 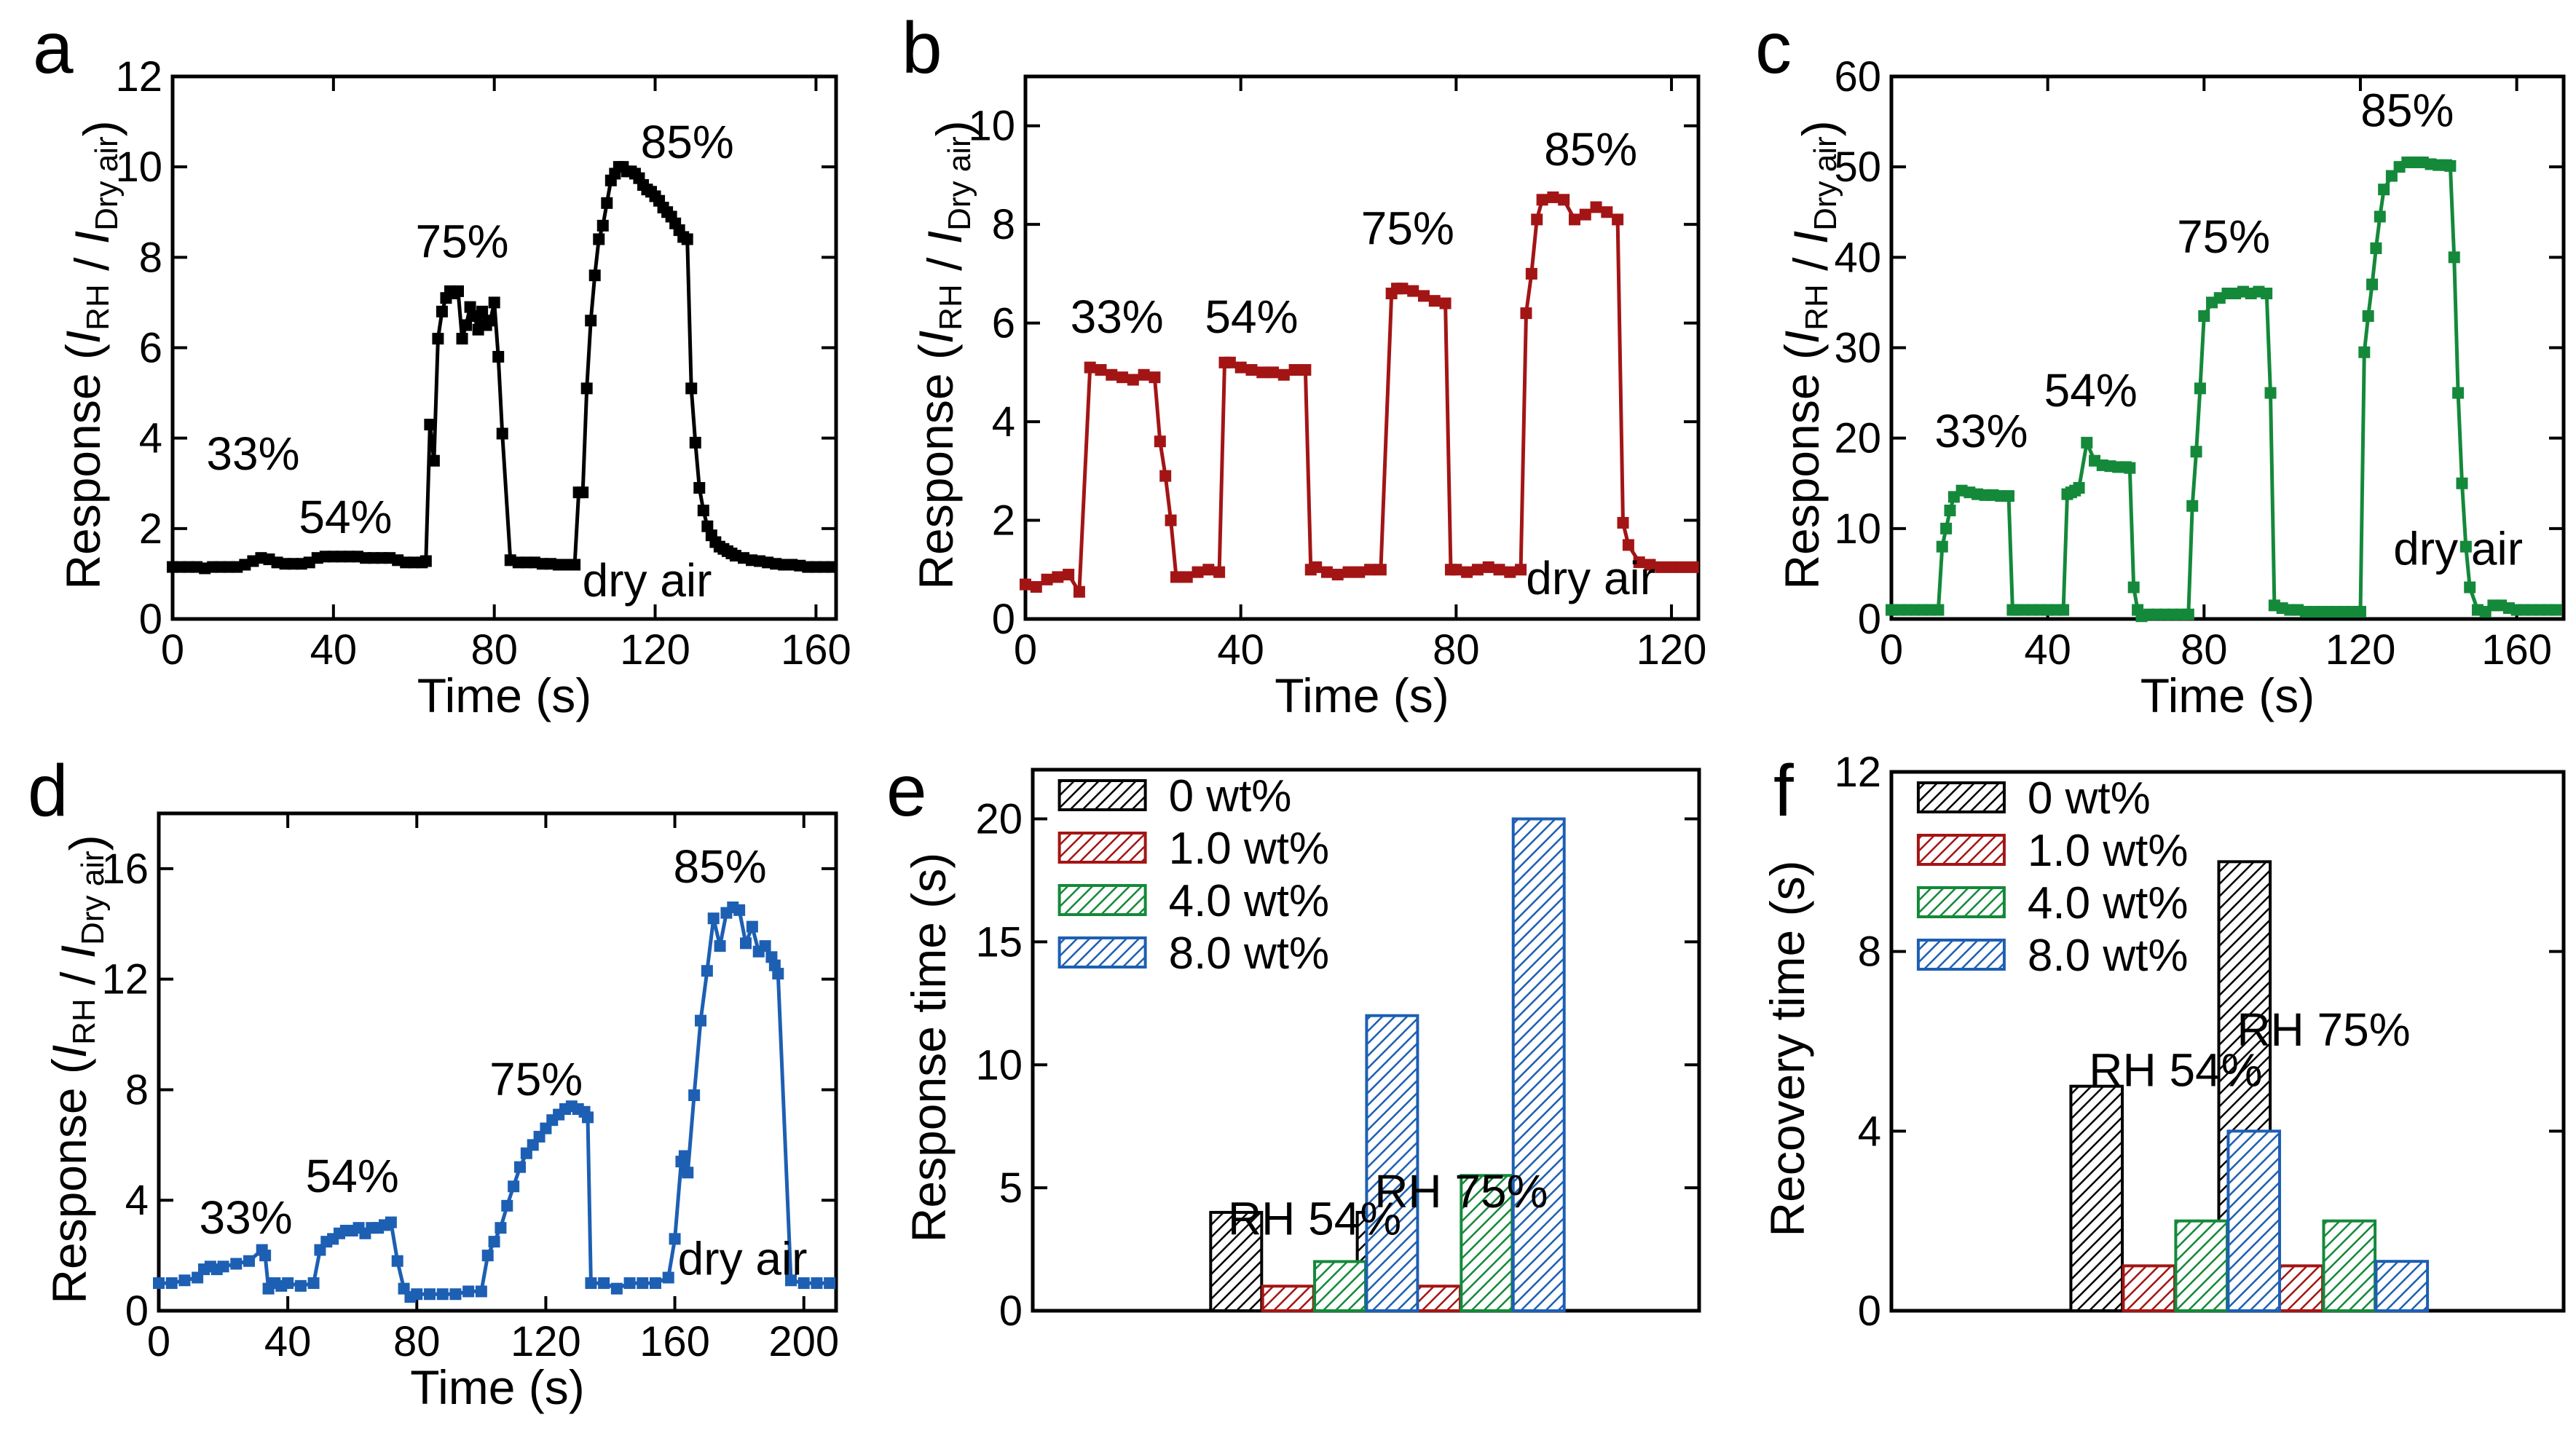 What do you see at coordinates (1314, 1218) in the screenshot?
I see `annotation-label: RH 54%` at bounding box center [1314, 1218].